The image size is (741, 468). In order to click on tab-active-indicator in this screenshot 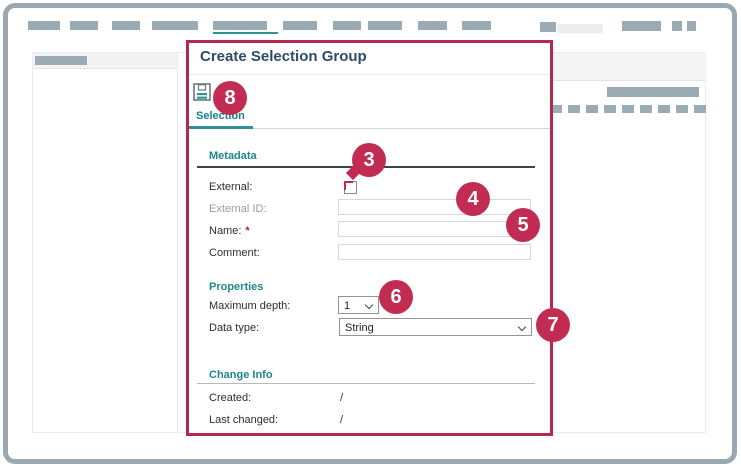, I will do `click(221, 127)`.